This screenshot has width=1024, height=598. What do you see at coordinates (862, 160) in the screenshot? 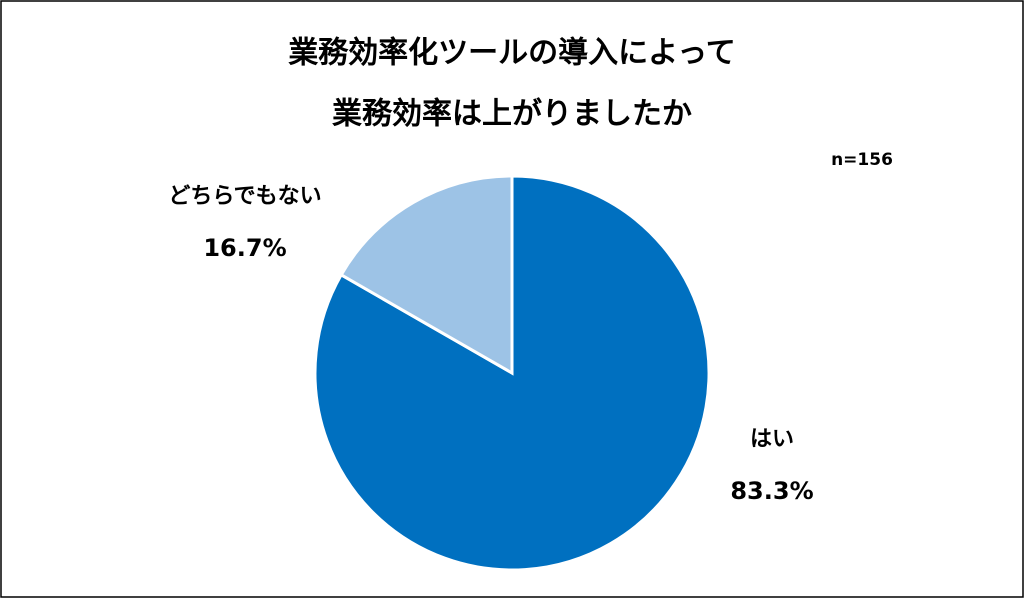
I see `annotation: n=156` at bounding box center [862, 160].